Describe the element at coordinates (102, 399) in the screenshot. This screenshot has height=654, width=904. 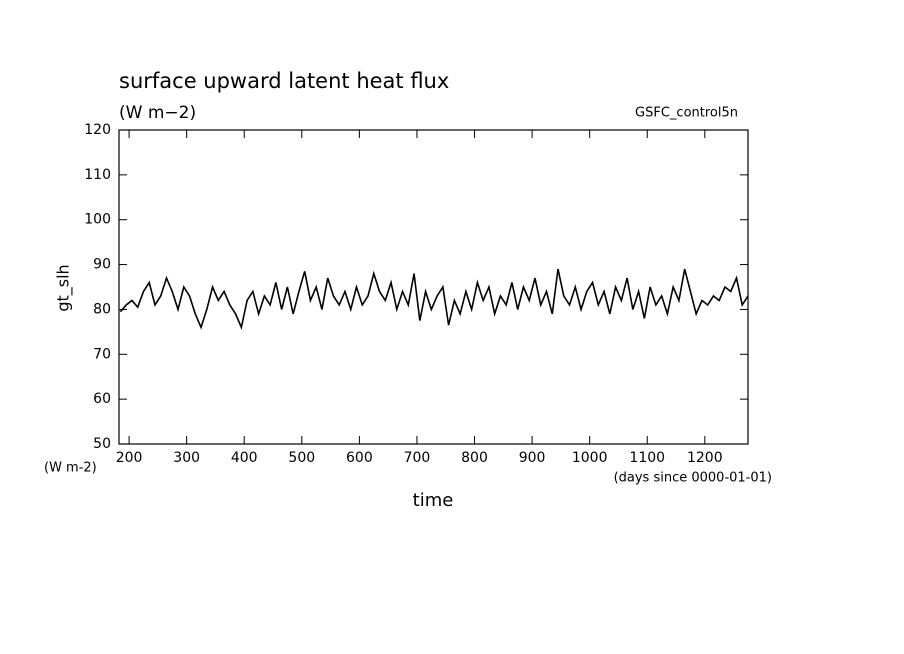
I see `y-tick-label: 60` at that location.